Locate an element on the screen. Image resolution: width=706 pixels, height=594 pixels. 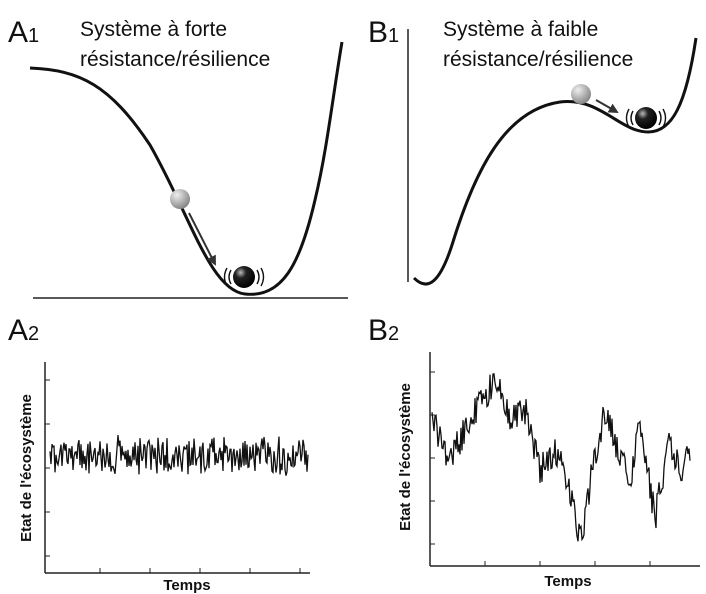
panel-b2-letter: B is located at coordinates (378, 330).